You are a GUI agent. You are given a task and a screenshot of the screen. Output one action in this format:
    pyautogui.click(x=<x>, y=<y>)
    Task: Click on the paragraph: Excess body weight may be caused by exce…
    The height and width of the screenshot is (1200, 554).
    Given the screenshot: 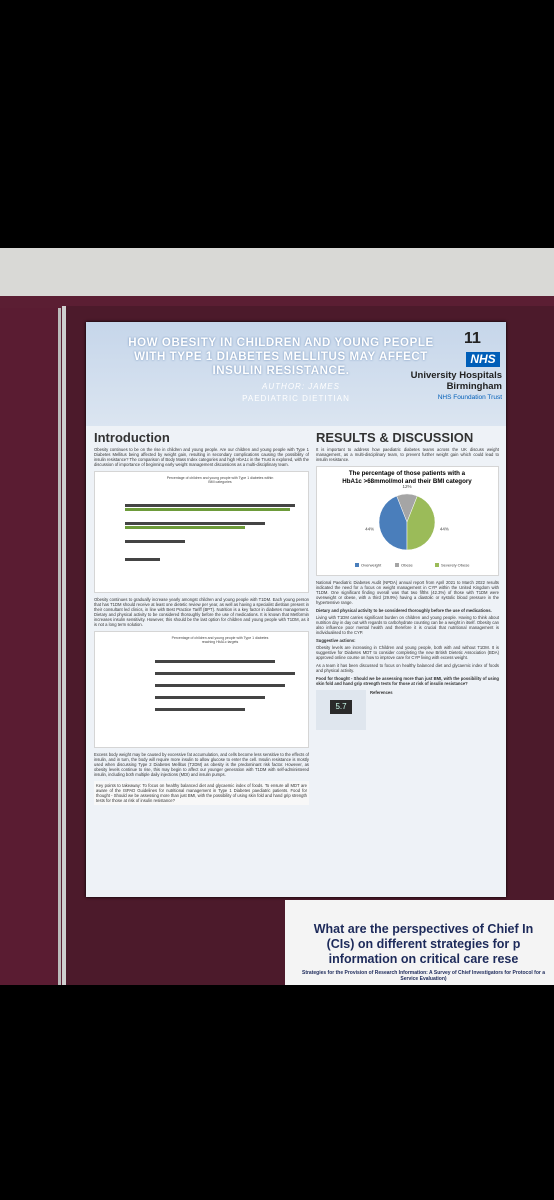 What is the action you would take?
    pyautogui.click(x=201, y=764)
    